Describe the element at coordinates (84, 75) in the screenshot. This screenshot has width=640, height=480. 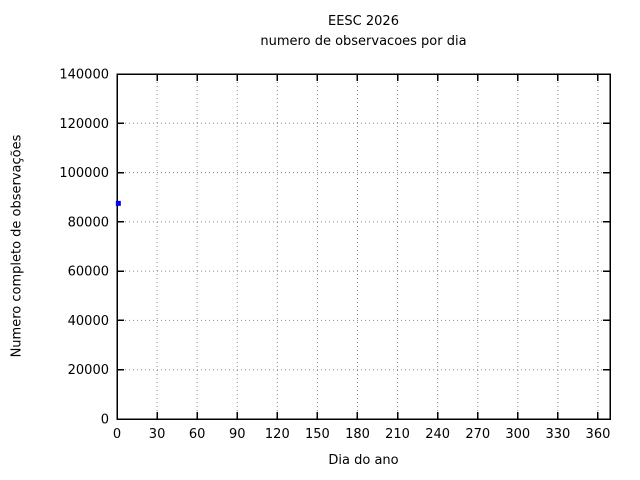
I see `y-tick-label: 140000` at that location.